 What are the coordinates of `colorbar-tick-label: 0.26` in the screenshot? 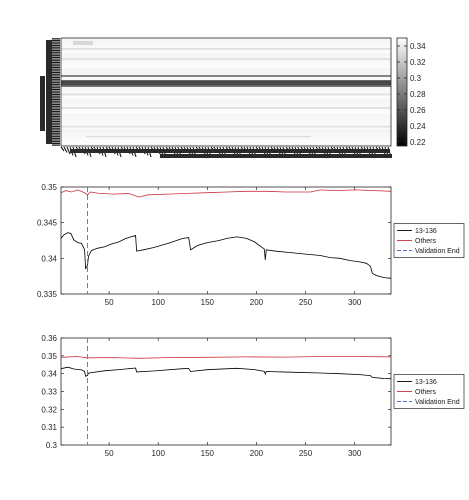 It's located at (418, 110).